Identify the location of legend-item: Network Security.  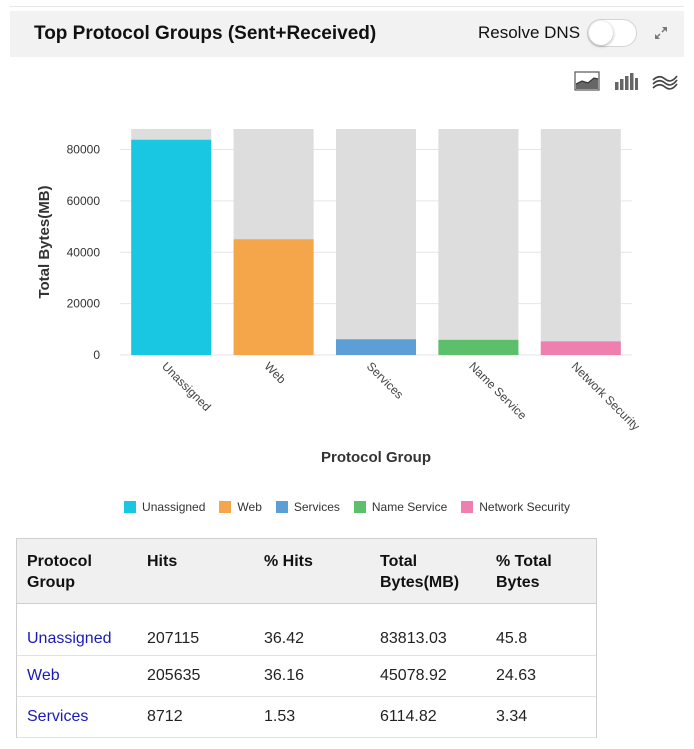
(515, 507).